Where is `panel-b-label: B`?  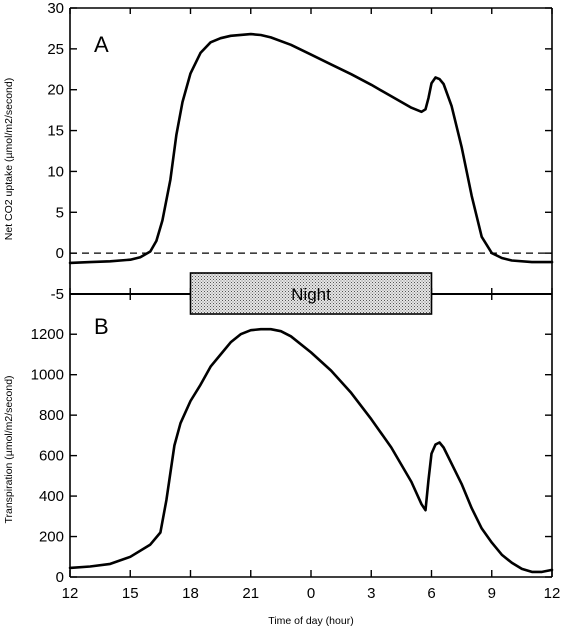 panel-b-label: B is located at coordinates (101, 326).